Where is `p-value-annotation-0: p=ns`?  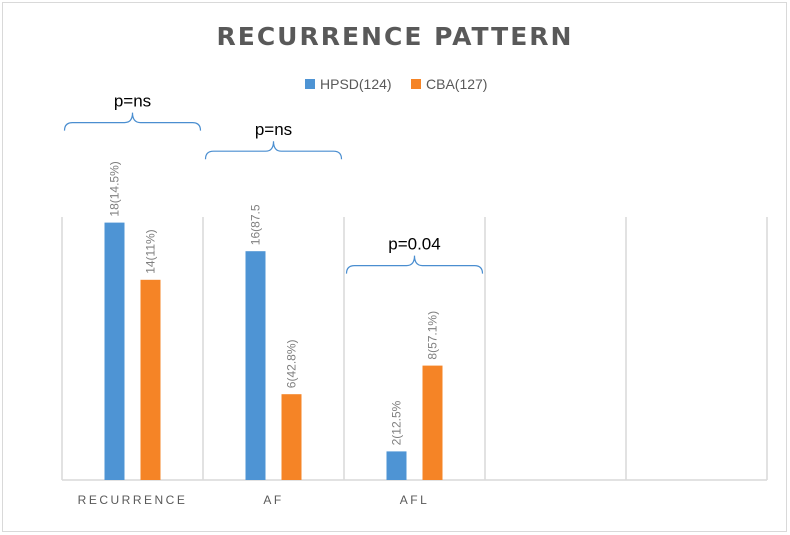
p-value-annotation-0: p=ns is located at coordinates (132, 101).